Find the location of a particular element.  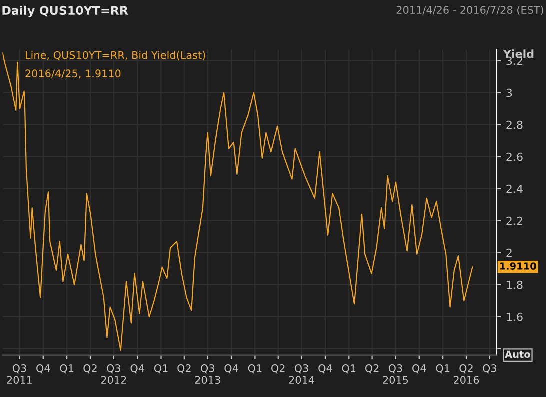

y-tick-label: 2.6 is located at coordinates (514, 157).